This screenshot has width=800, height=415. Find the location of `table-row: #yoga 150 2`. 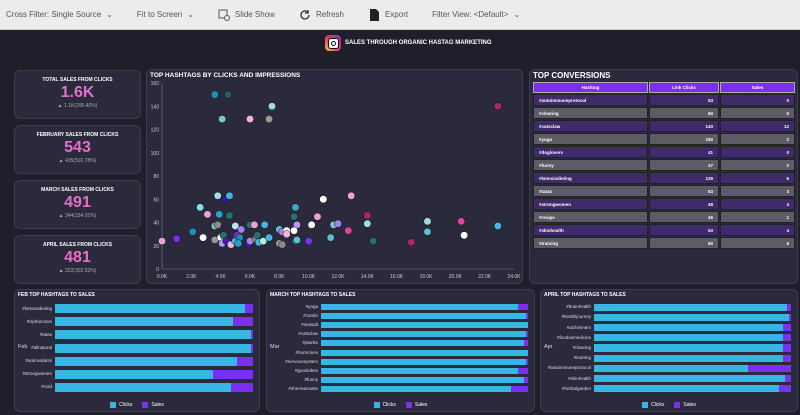

table-row: #yoga 150 2 is located at coordinates (664, 139).